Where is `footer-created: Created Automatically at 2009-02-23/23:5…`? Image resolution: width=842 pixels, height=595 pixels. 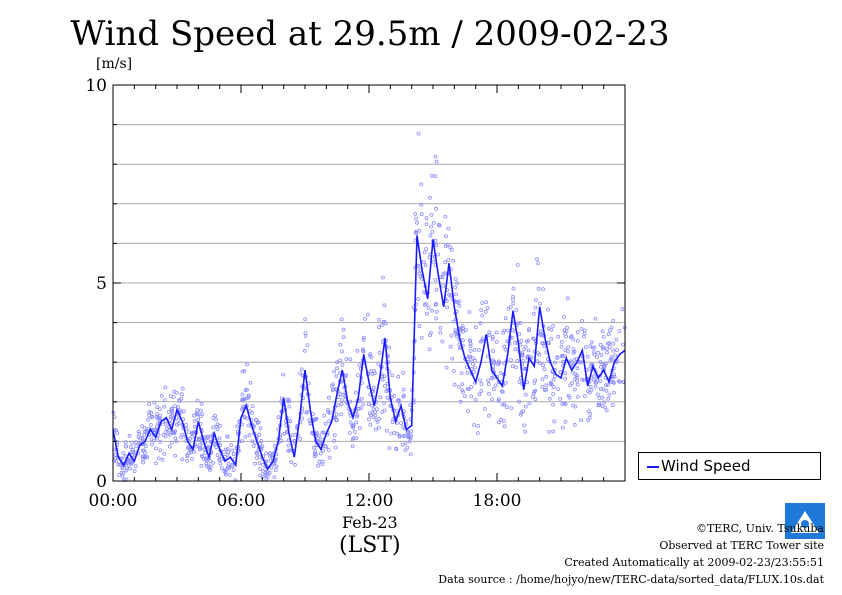 footer-created: Created Automatically at 2009-02-23/23:5… is located at coordinates (694, 562).